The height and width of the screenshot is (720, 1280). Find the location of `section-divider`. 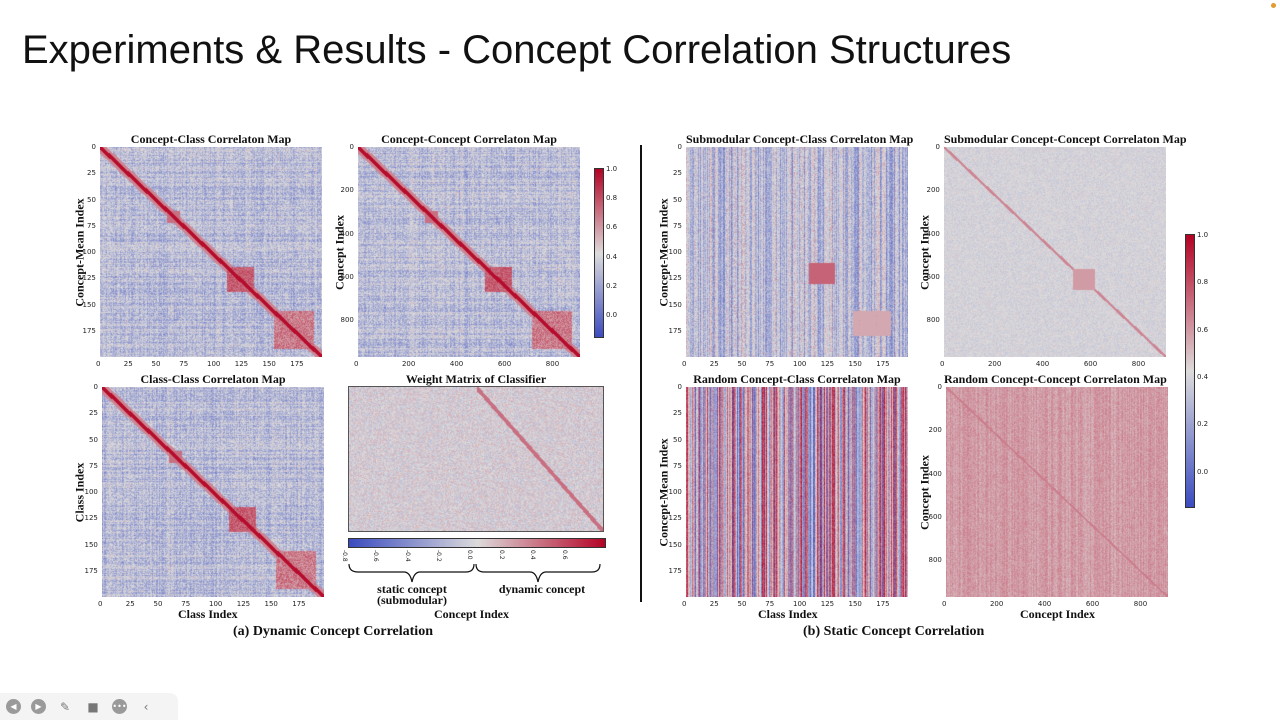

section-divider is located at coordinates (641, 373).